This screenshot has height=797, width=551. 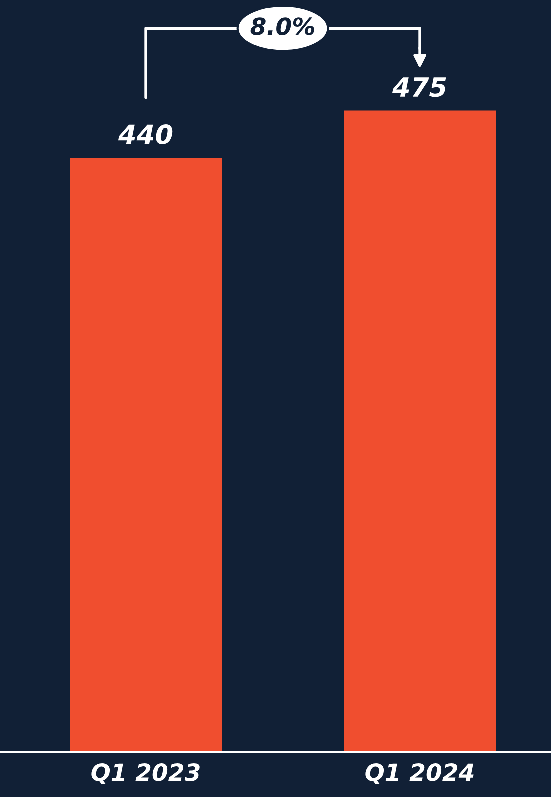 What do you see at coordinates (420, 774) in the screenshot?
I see `x-tick-label: Q1 2024` at bounding box center [420, 774].